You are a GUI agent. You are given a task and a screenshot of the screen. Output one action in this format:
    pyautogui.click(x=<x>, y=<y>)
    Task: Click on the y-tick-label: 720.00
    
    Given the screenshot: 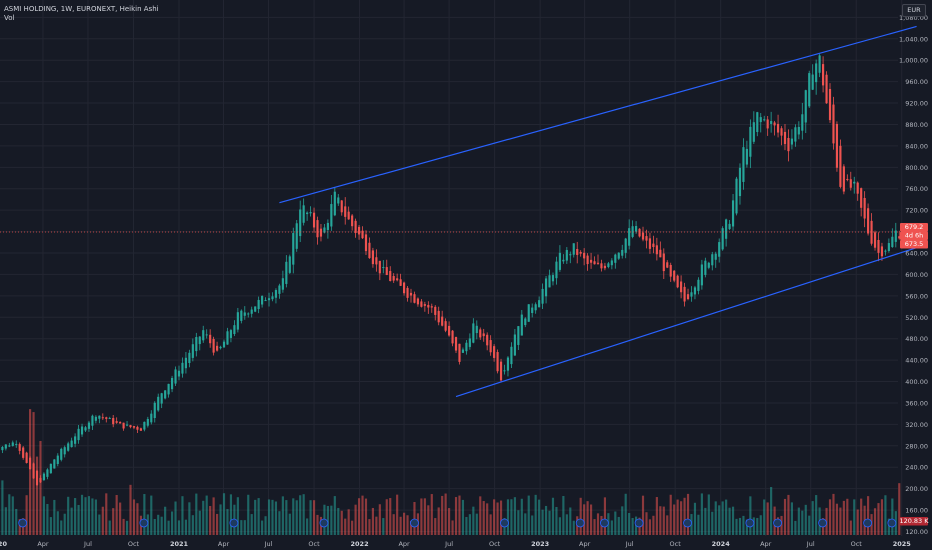 What is the action you would take?
    pyautogui.click(x=916, y=211)
    